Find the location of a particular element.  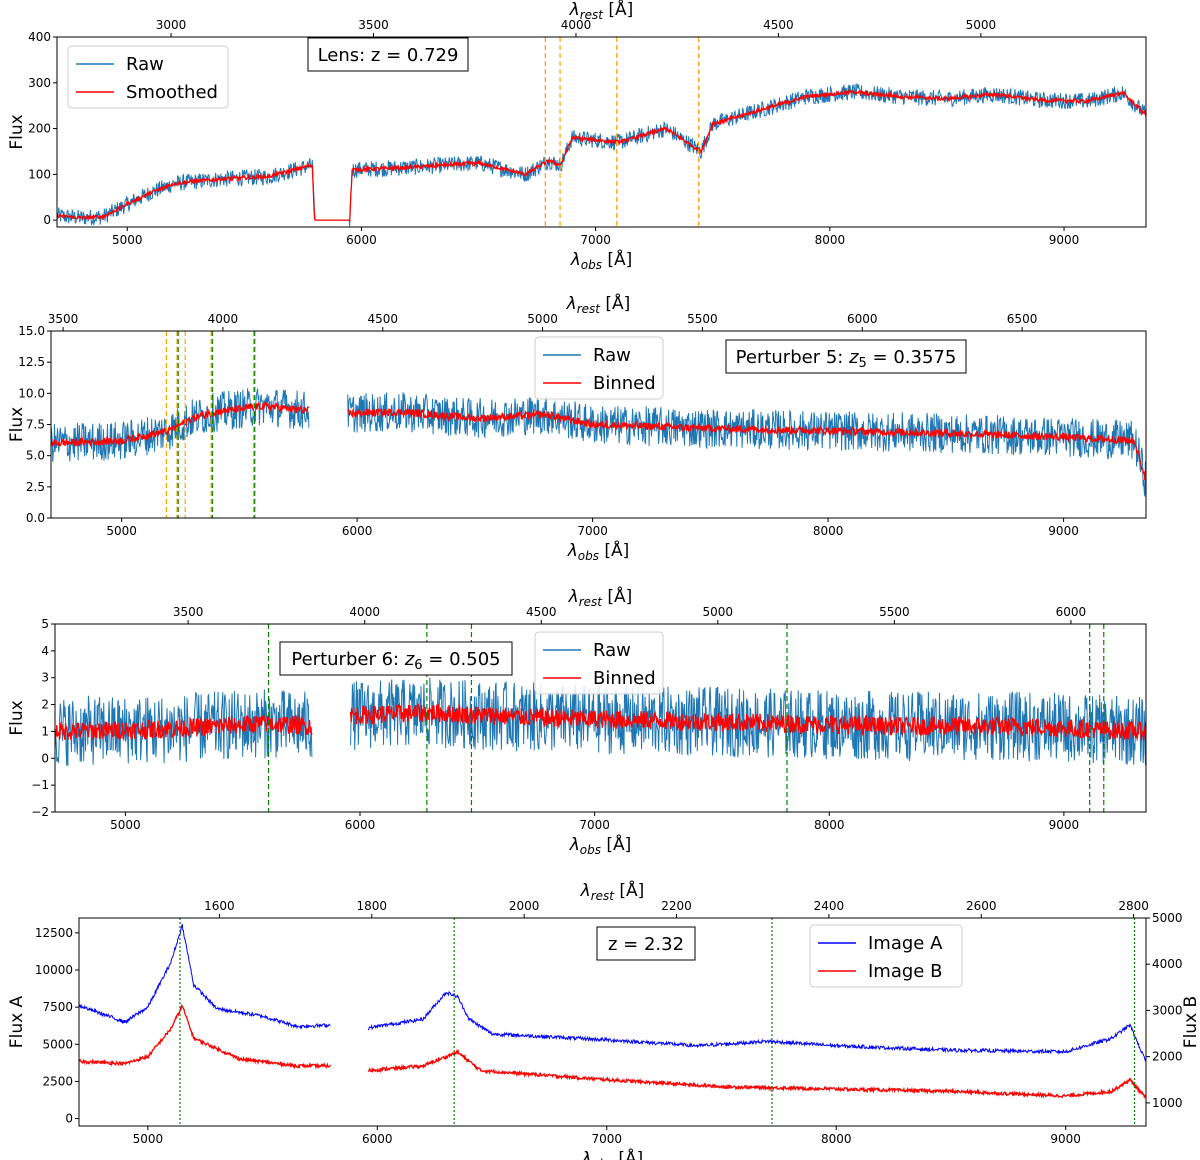

y-tick-label: 7.5 is located at coordinates (35, 425).